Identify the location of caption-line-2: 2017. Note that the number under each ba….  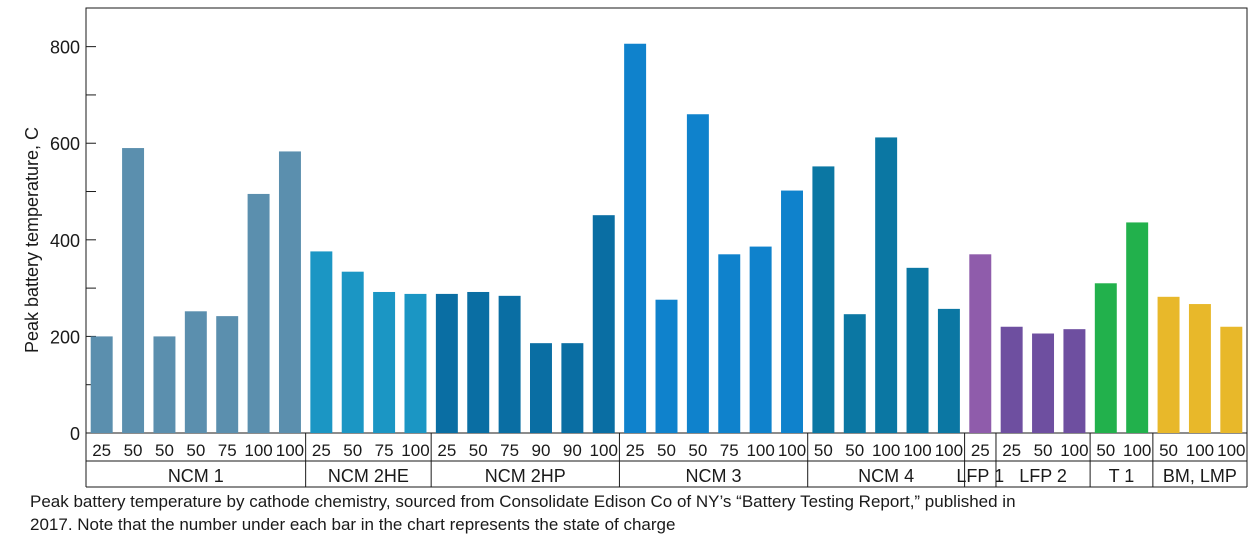
(353, 524).